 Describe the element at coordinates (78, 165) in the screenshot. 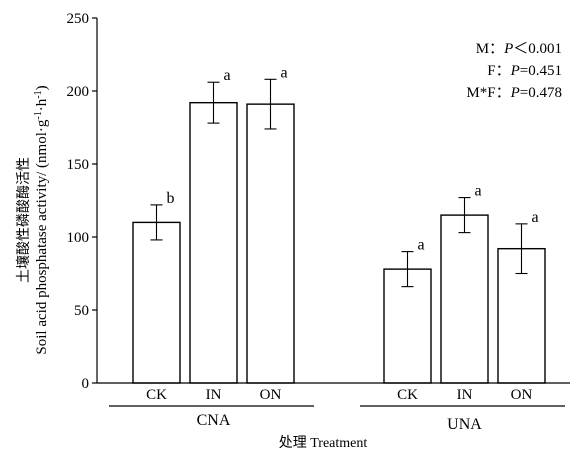

I see `y-tick-label-3: 150` at that location.